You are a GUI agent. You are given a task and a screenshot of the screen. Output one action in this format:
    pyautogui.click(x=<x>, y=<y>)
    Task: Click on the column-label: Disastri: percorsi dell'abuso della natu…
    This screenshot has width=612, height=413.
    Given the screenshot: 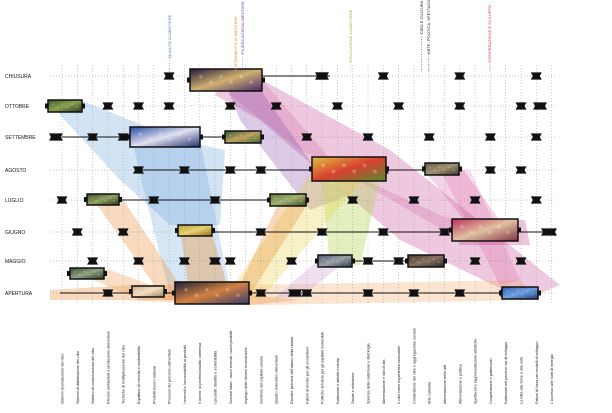 What is the action you would take?
    pyautogui.click(x=292, y=370)
    